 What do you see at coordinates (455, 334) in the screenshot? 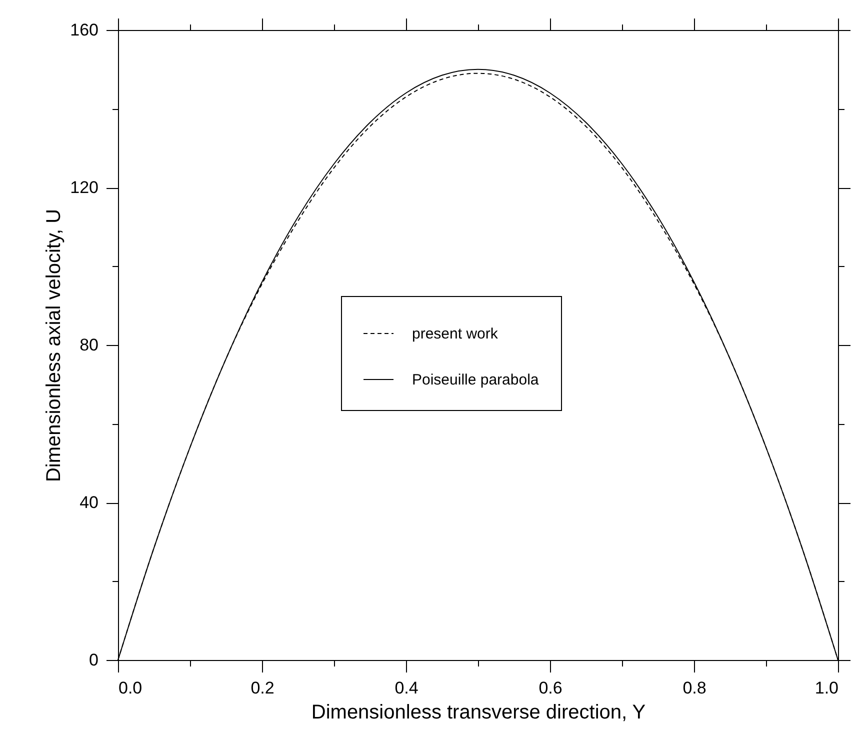
I see `legend-label: present work` at bounding box center [455, 334].